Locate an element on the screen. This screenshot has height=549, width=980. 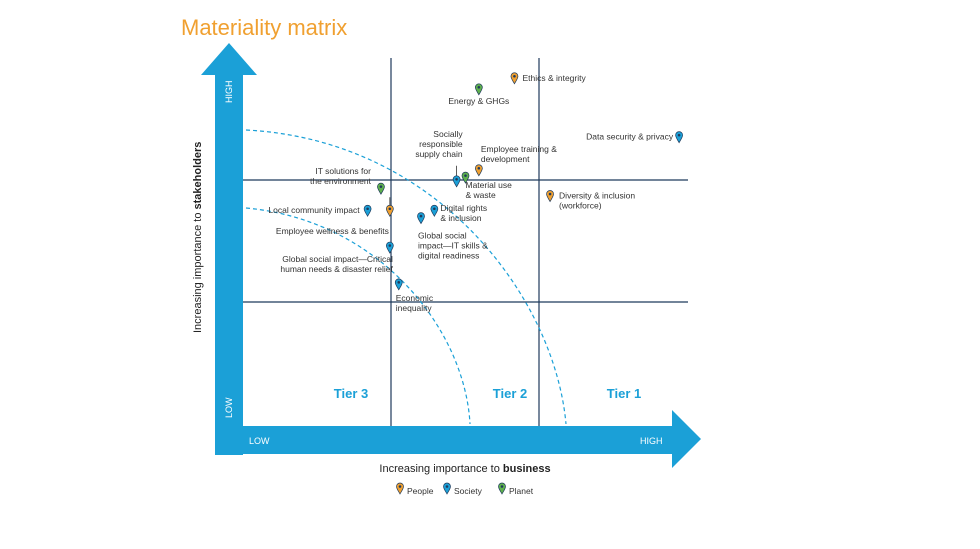
point-label-line: & waste is located at coordinates (481, 195).